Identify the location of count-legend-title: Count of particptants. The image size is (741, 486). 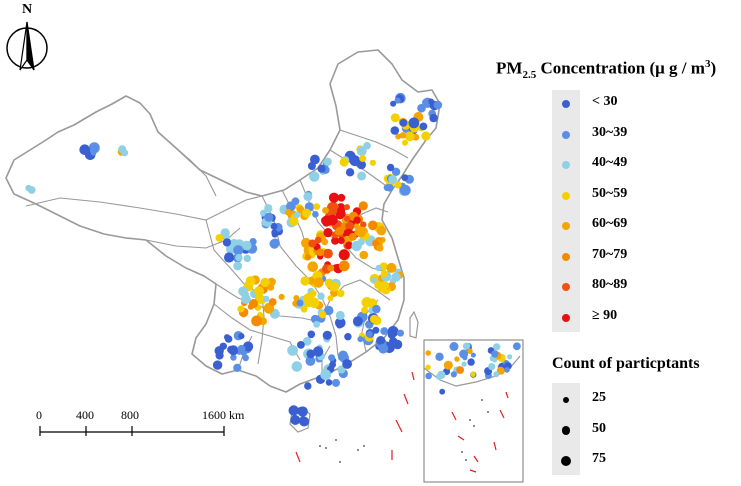
(626, 363).